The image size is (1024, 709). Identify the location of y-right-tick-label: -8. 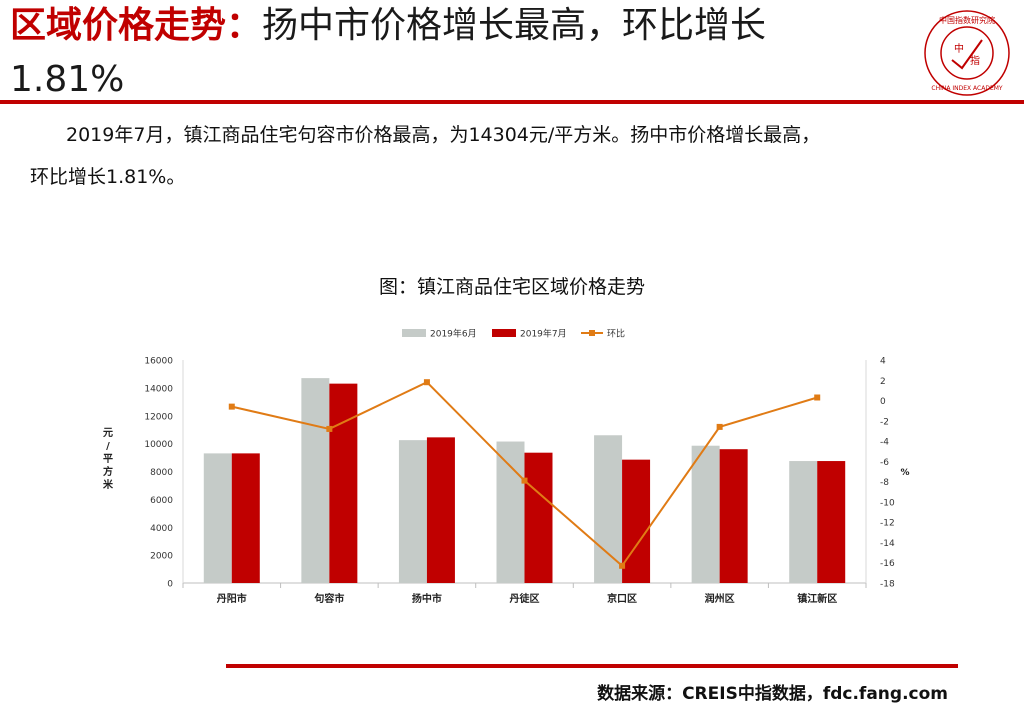
(884, 483).